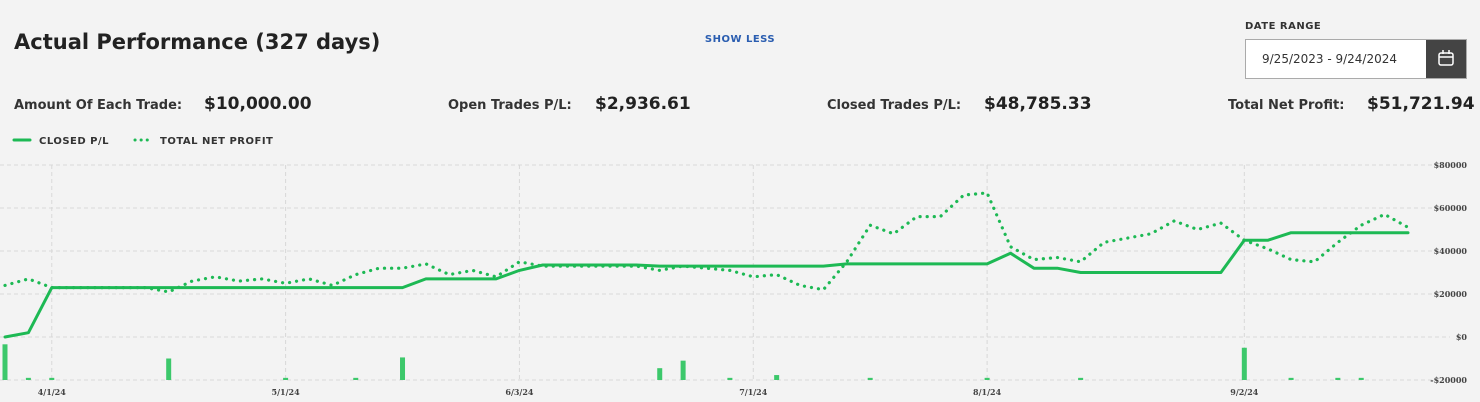 The image size is (1480, 402). Describe the element at coordinates (142, 141) in the screenshot. I see `legend: CLOSED P/L TOTAL NET PROFIT` at that location.